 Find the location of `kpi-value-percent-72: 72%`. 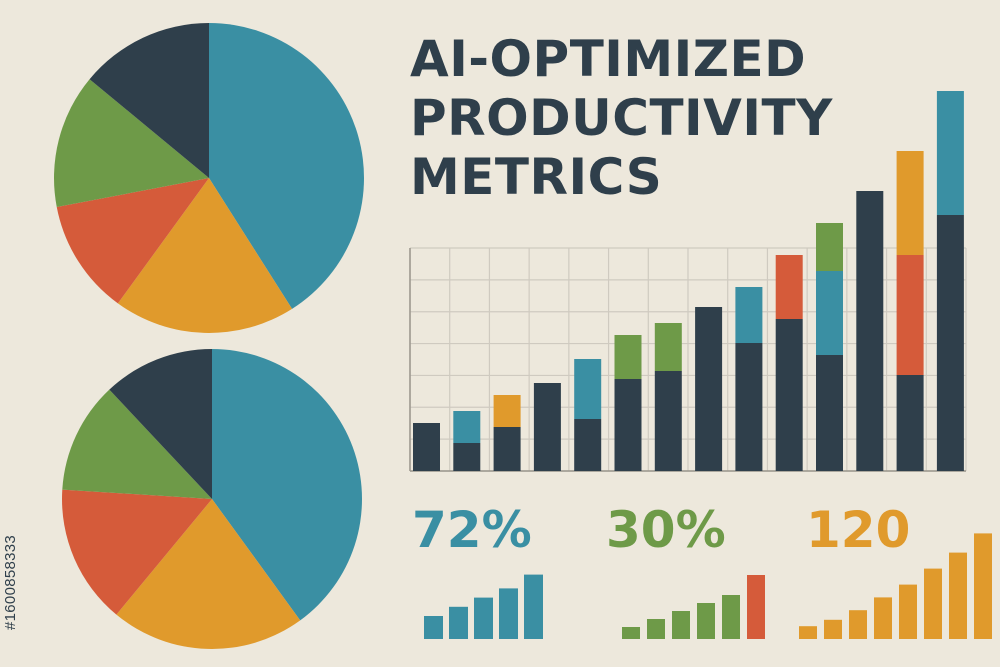

kpi-value-percent-72: 72% is located at coordinates (472, 530).